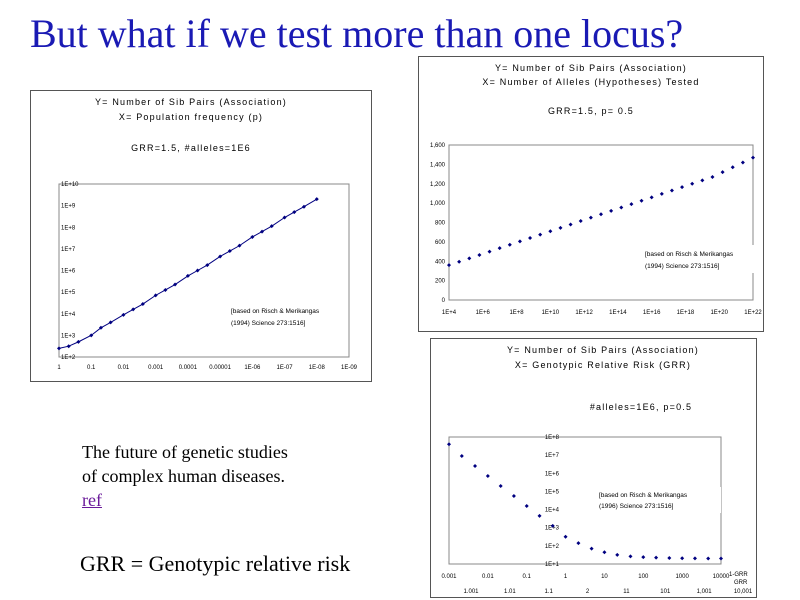 This screenshot has width=800, height=600. I want to click on x-tick-label: 1E+16, so click(652, 313).